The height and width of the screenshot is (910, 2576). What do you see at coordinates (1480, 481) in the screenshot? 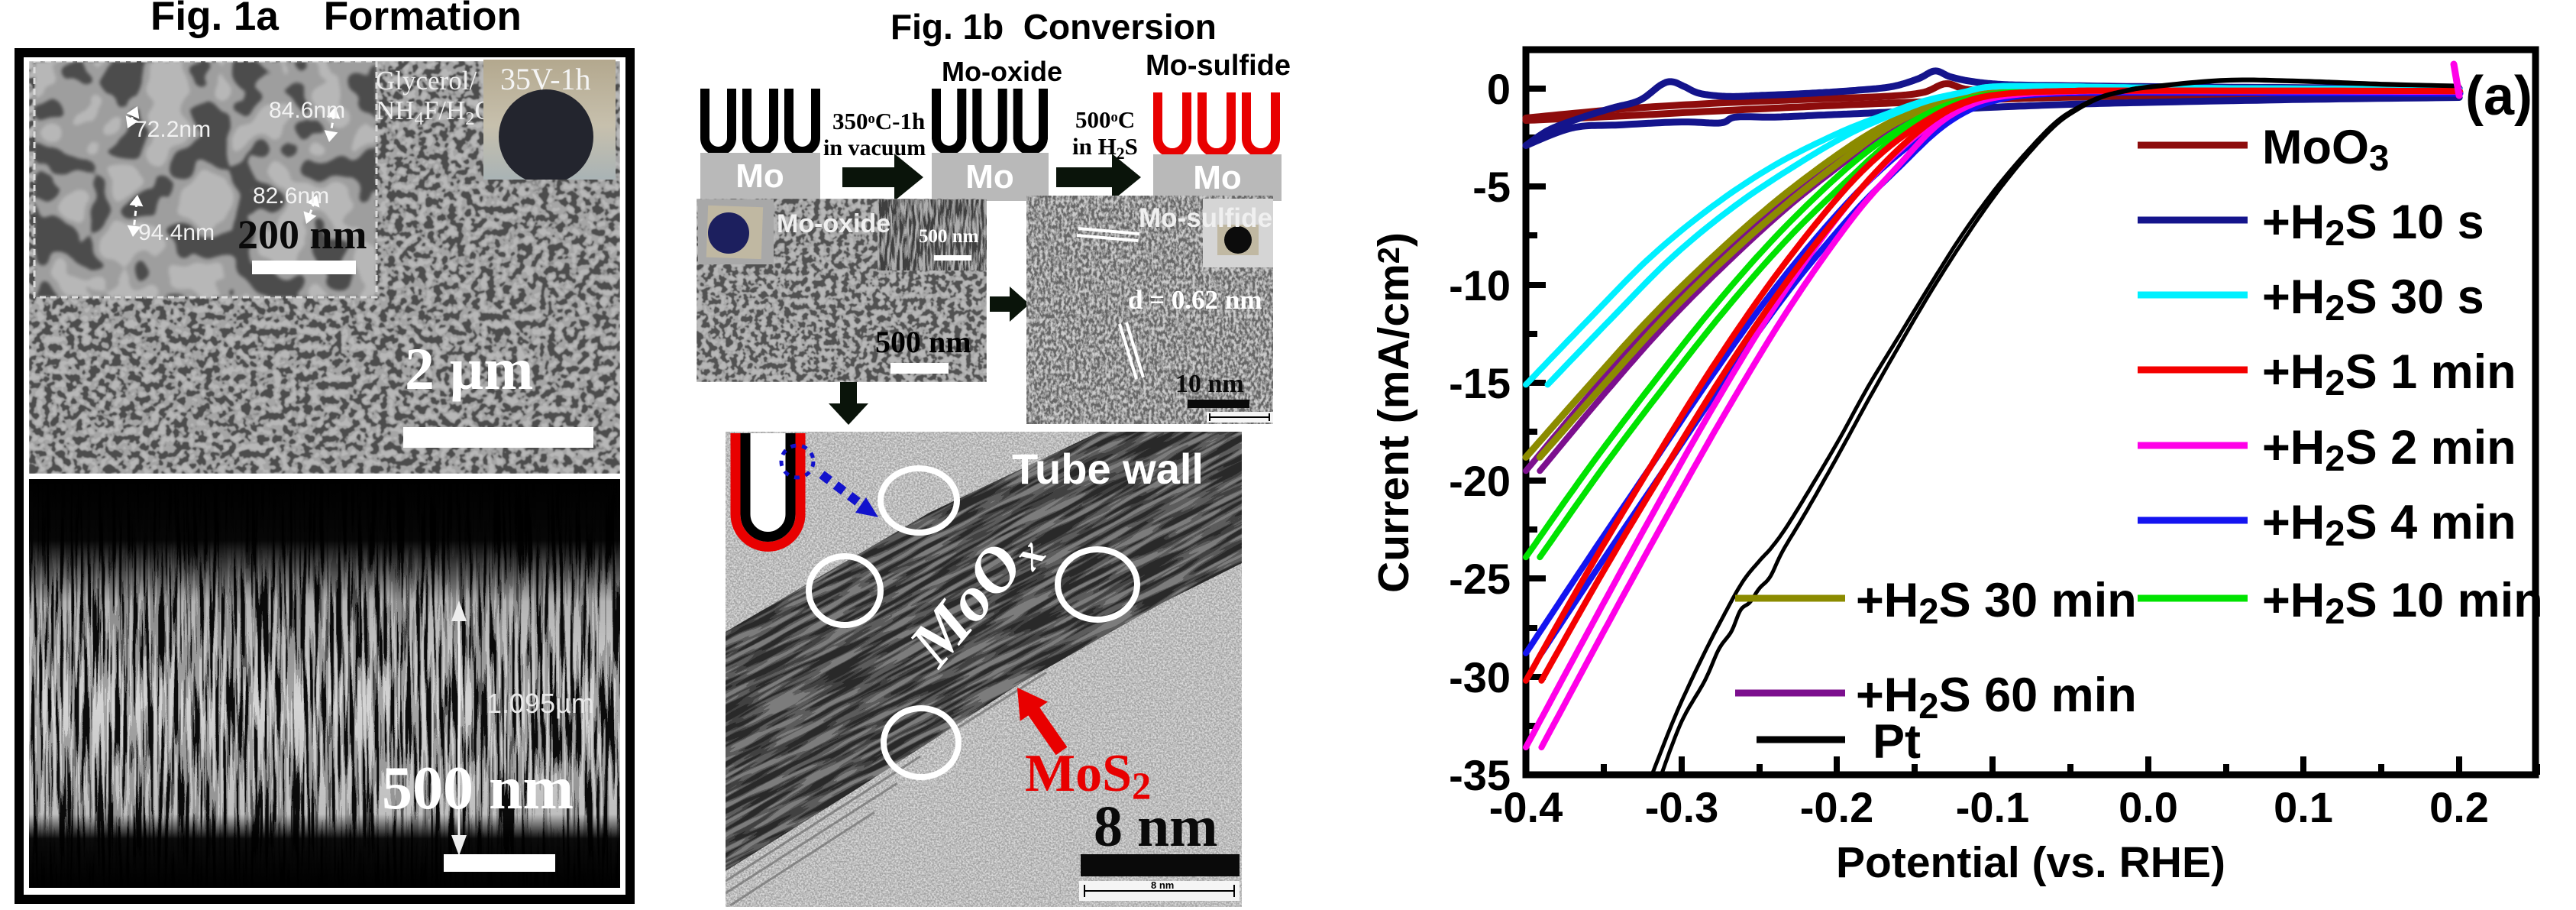
I see `svg-text: -20` at bounding box center [1480, 481].